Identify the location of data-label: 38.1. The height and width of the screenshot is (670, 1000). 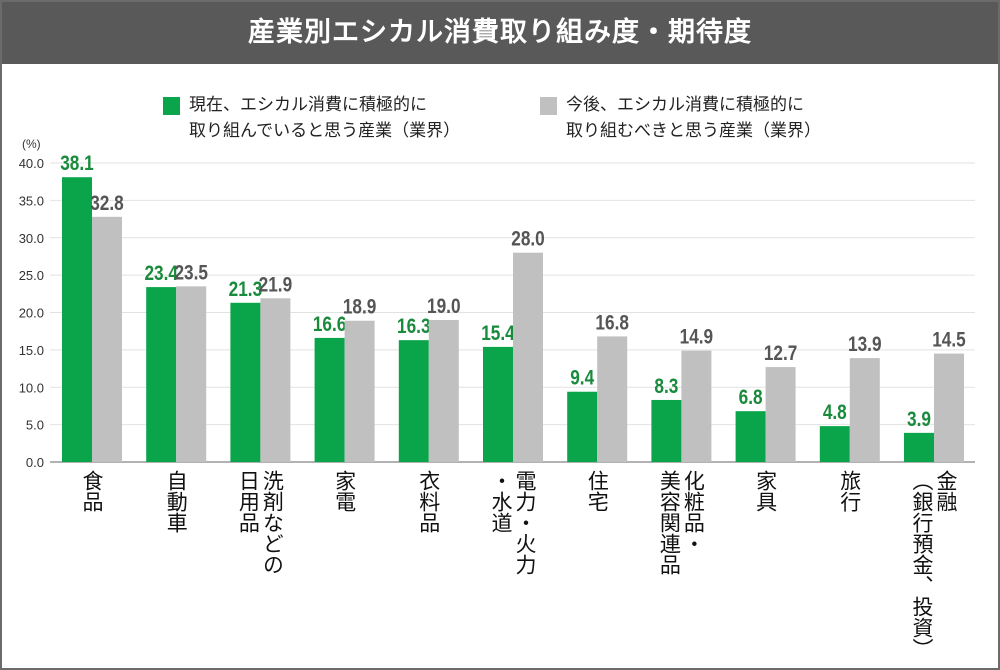
(77, 164).